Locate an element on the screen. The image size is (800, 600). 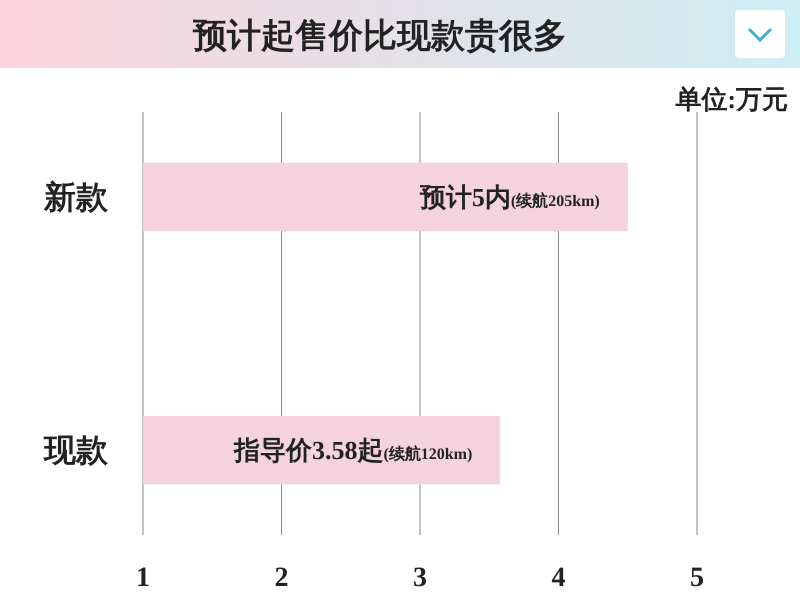
x-tick-label: 2 is located at coordinates (281, 577).